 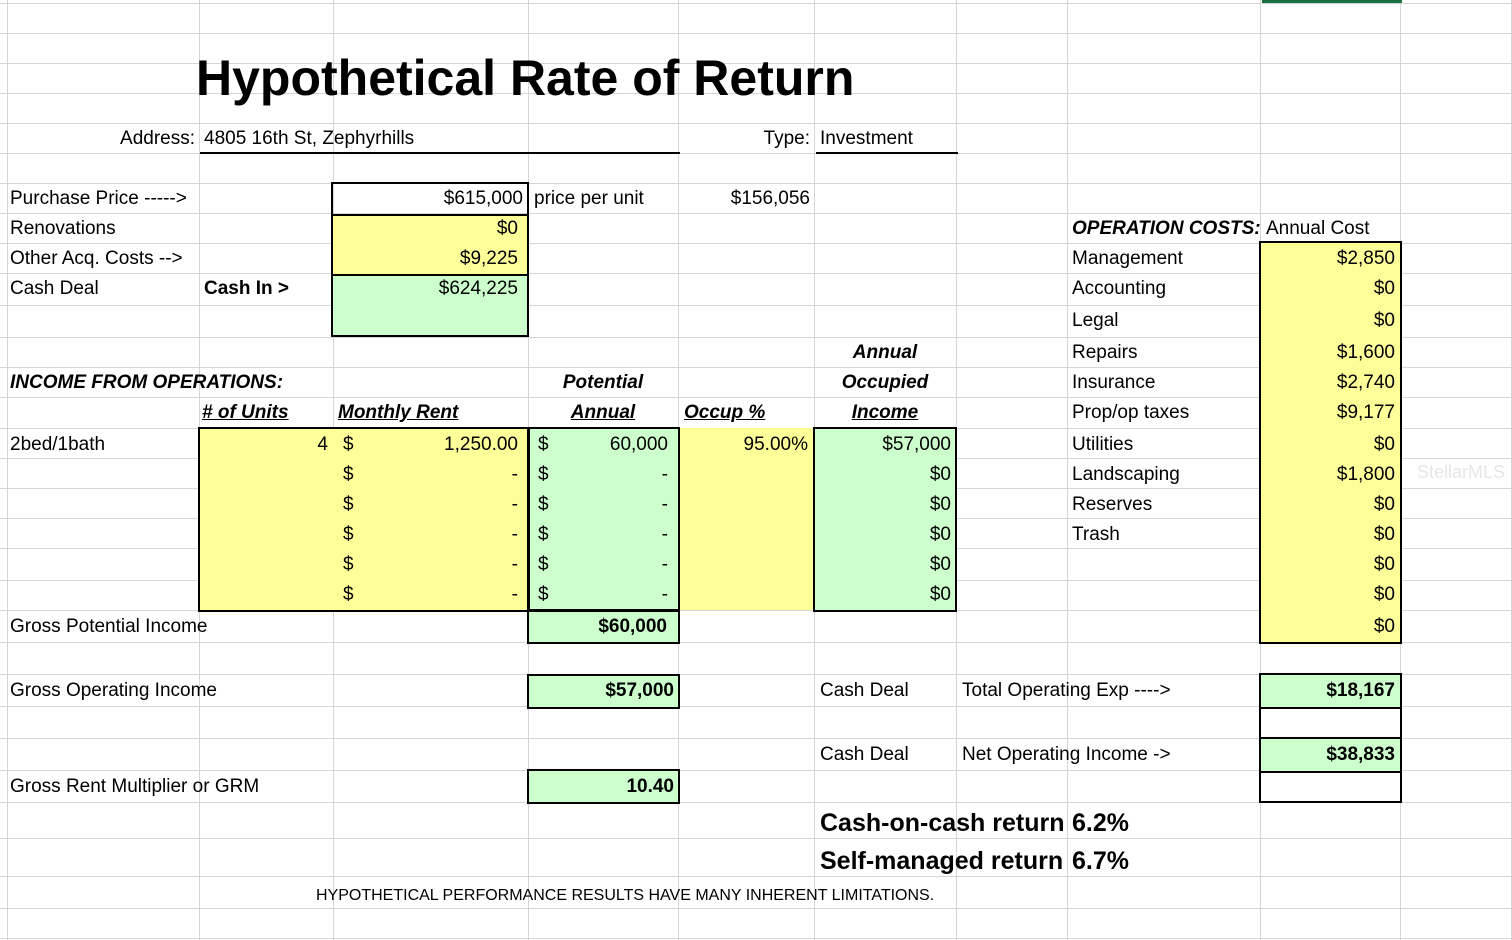 What do you see at coordinates (650, 786) in the screenshot?
I see `grm-value: 10.40` at bounding box center [650, 786].